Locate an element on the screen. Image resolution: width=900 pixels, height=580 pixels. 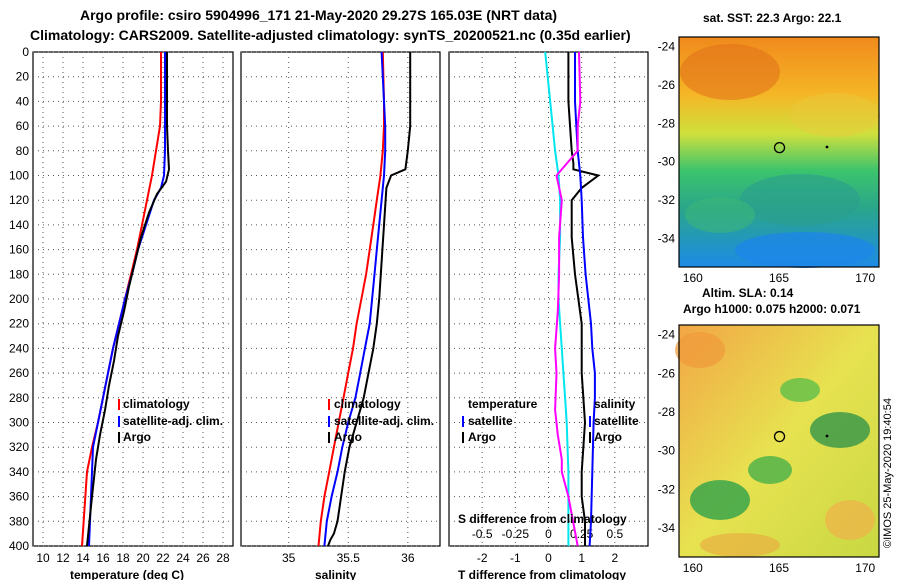
x-tick-label: -1 is located at coordinates (515, 558).